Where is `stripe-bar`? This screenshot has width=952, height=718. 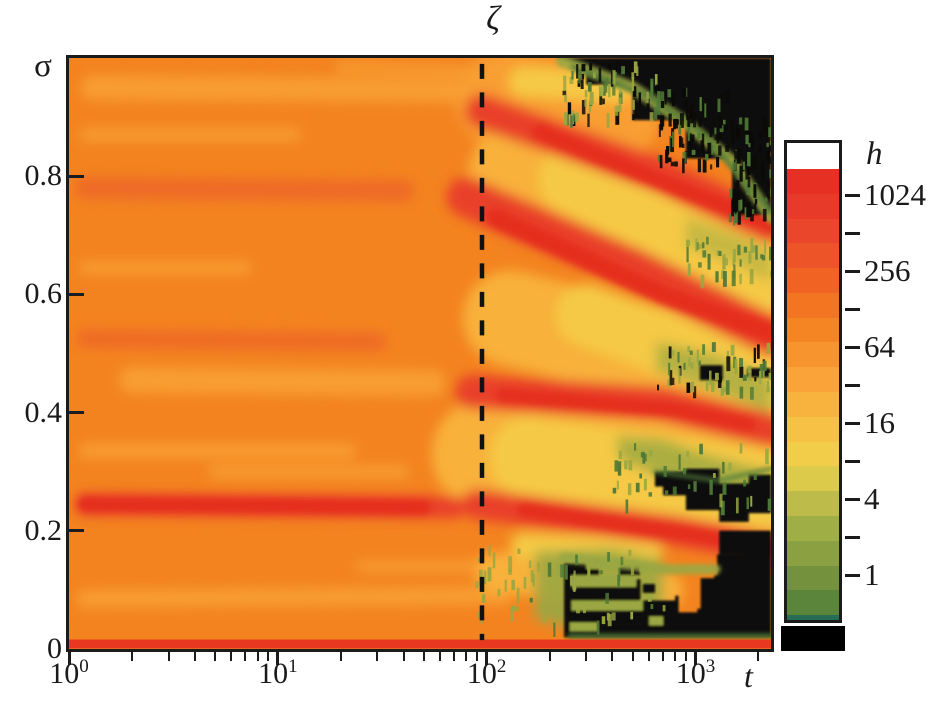 stripe-bar is located at coordinates (584, 594).